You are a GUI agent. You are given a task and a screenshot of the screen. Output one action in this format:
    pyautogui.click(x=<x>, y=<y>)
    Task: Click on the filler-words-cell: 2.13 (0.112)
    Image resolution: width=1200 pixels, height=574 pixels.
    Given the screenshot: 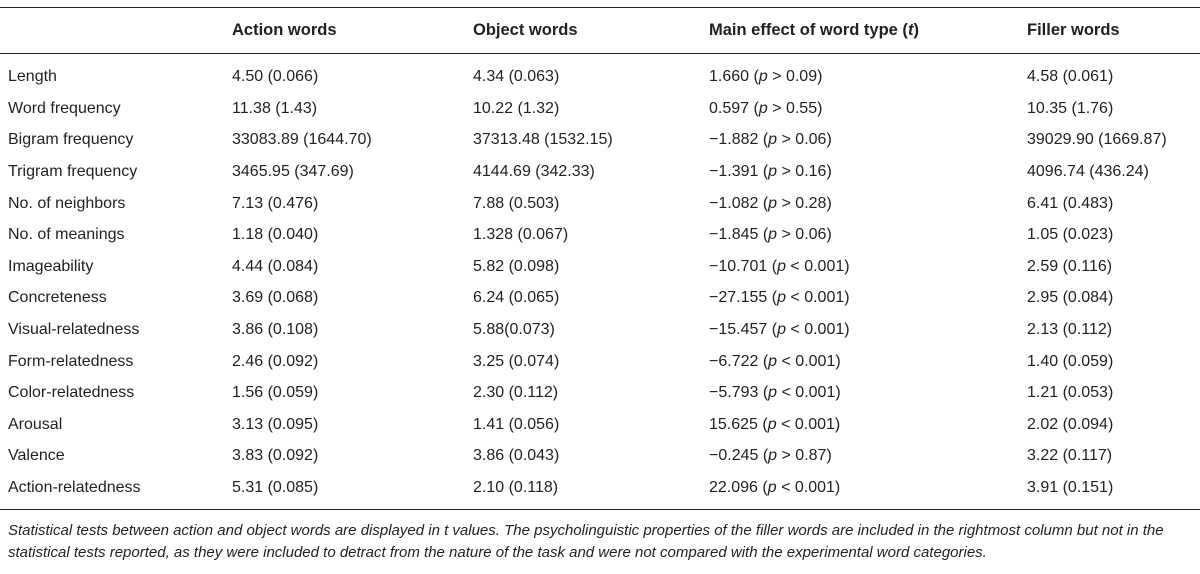 What is the action you would take?
    pyautogui.click(x=1070, y=329)
    